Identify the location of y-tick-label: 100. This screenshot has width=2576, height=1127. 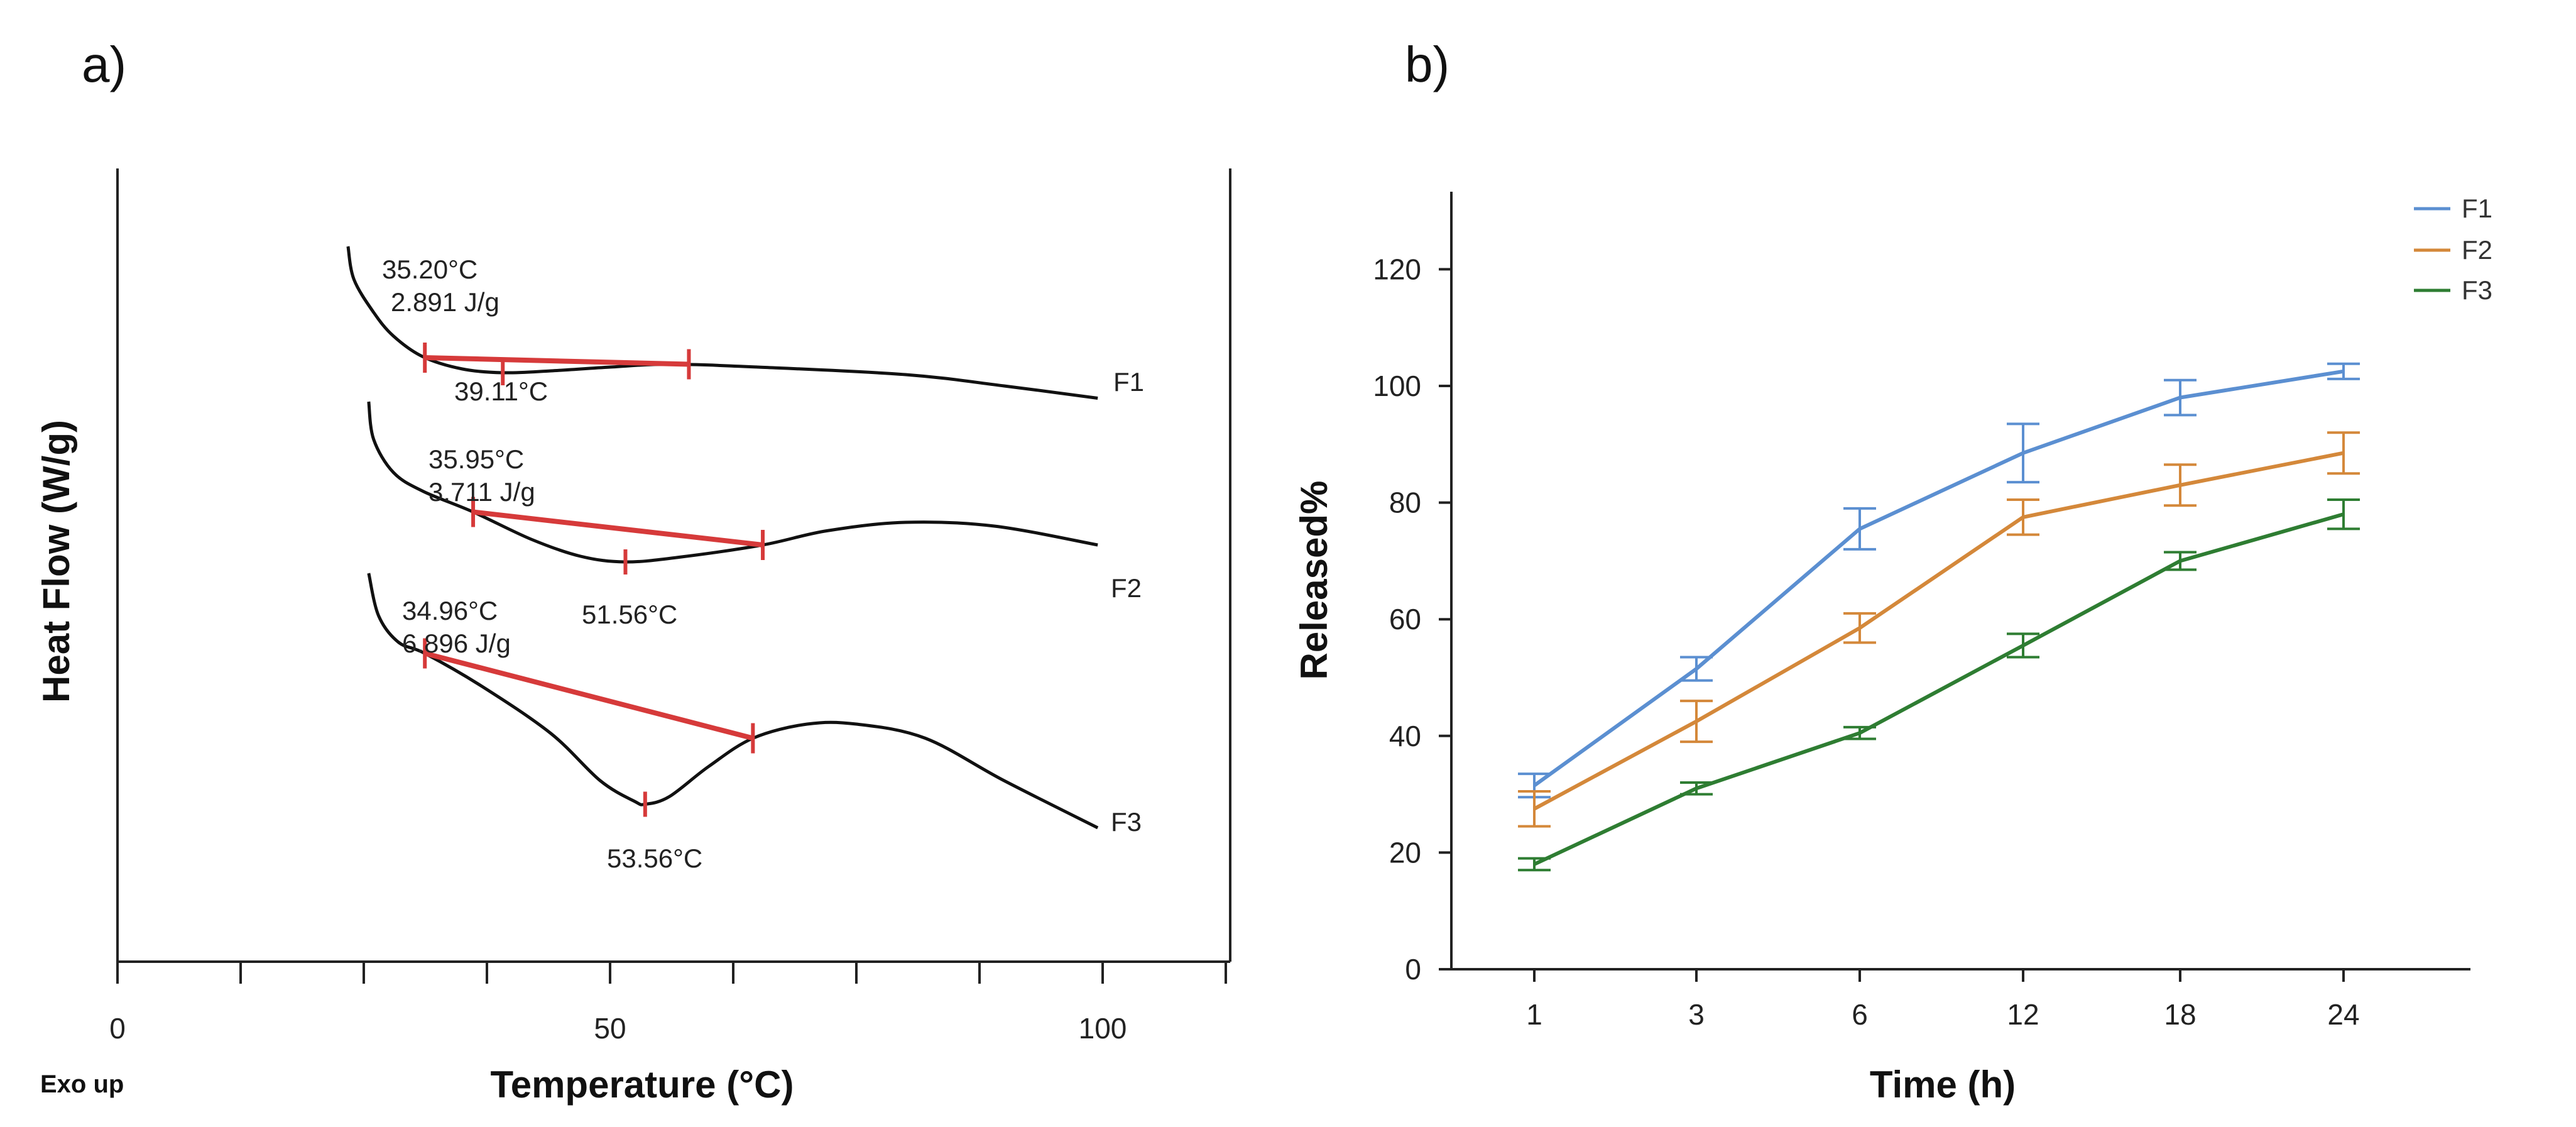
(1397, 386).